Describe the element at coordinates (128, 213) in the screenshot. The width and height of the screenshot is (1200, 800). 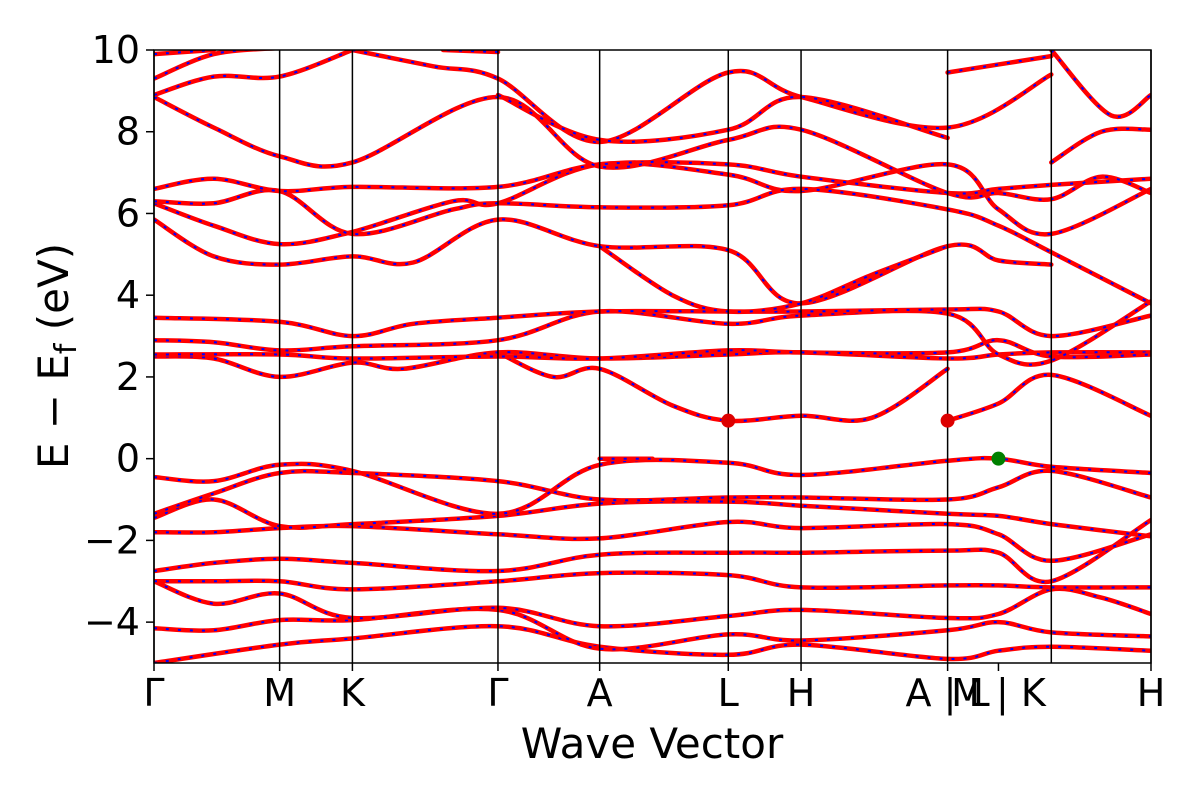
I see `y-tick-label-5: 6` at that location.